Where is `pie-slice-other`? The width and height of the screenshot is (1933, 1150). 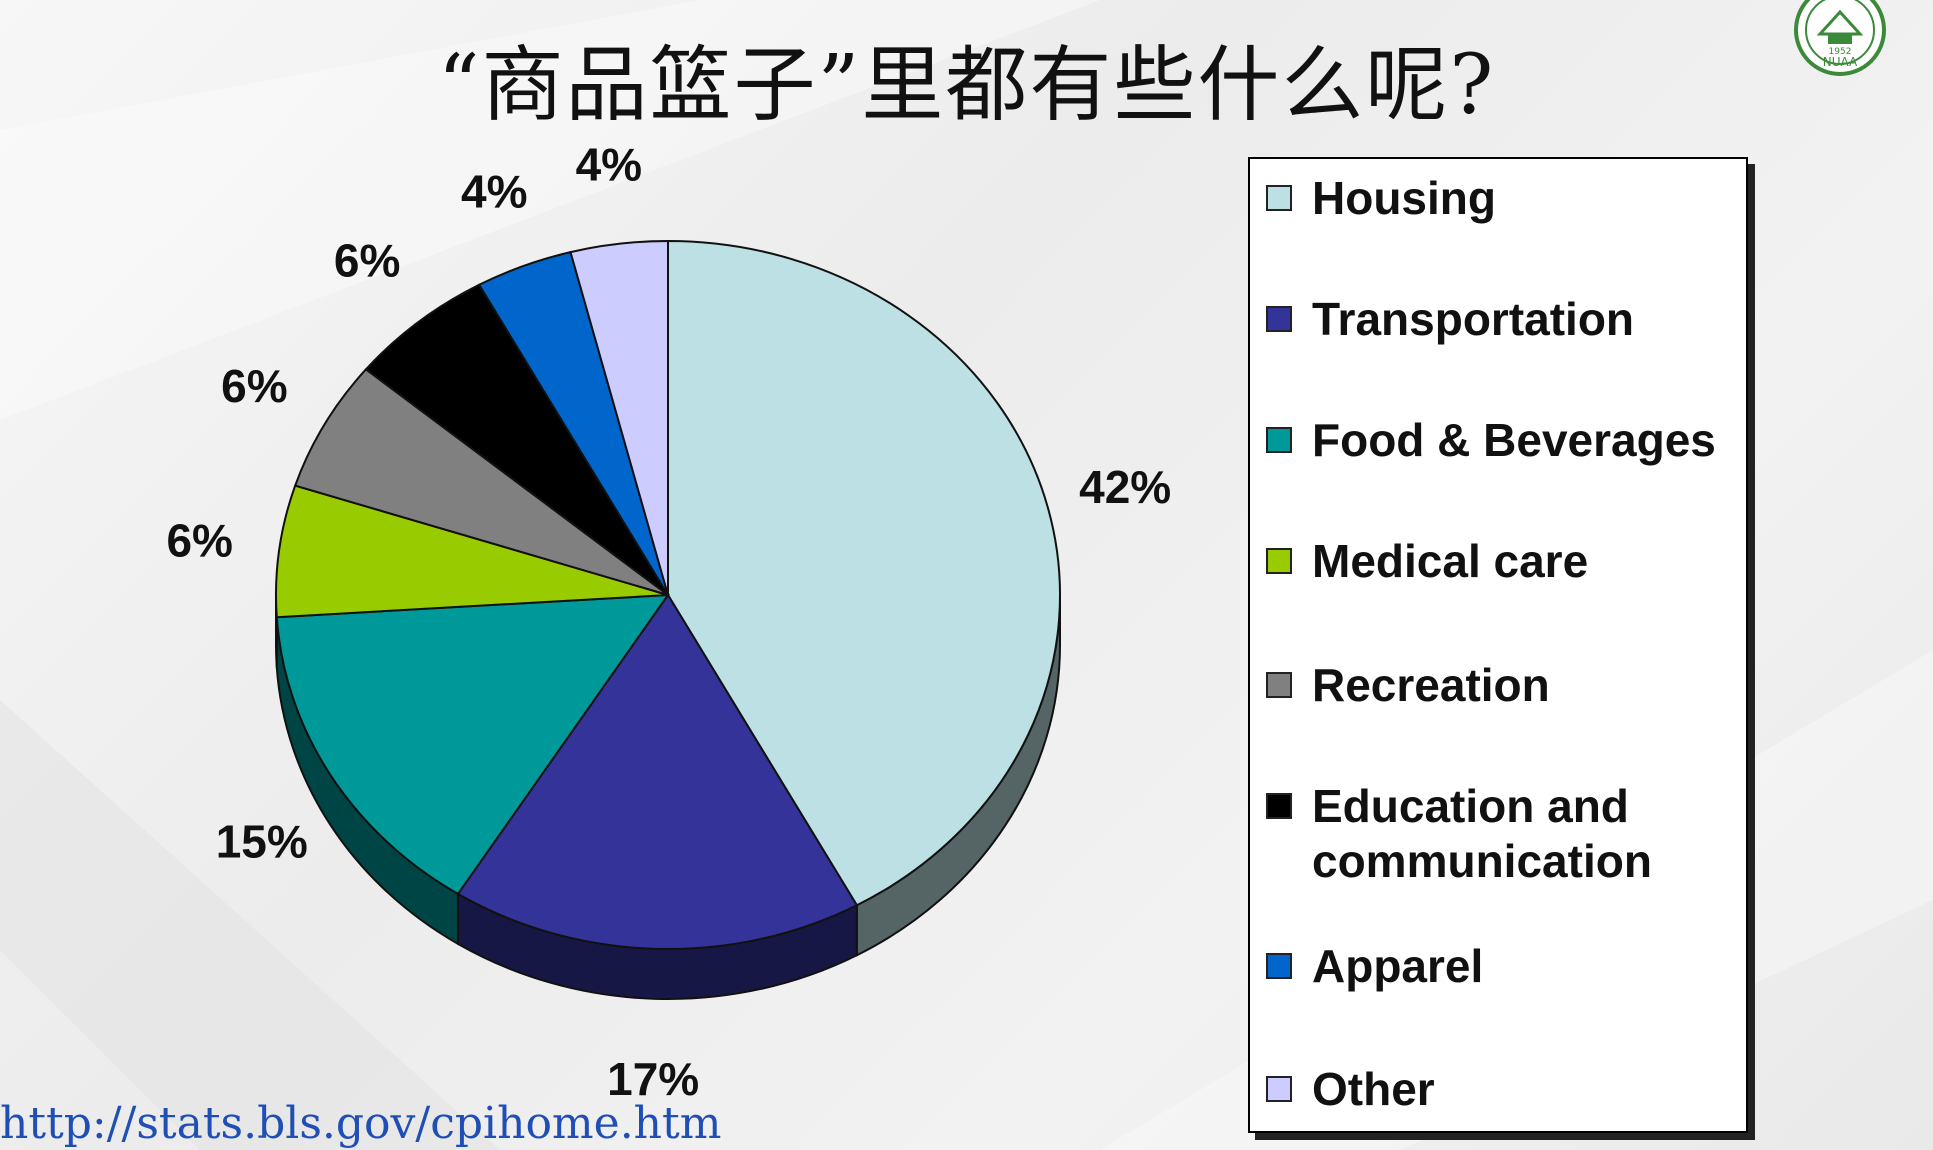 pie-slice-other is located at coordinates (619, 417).